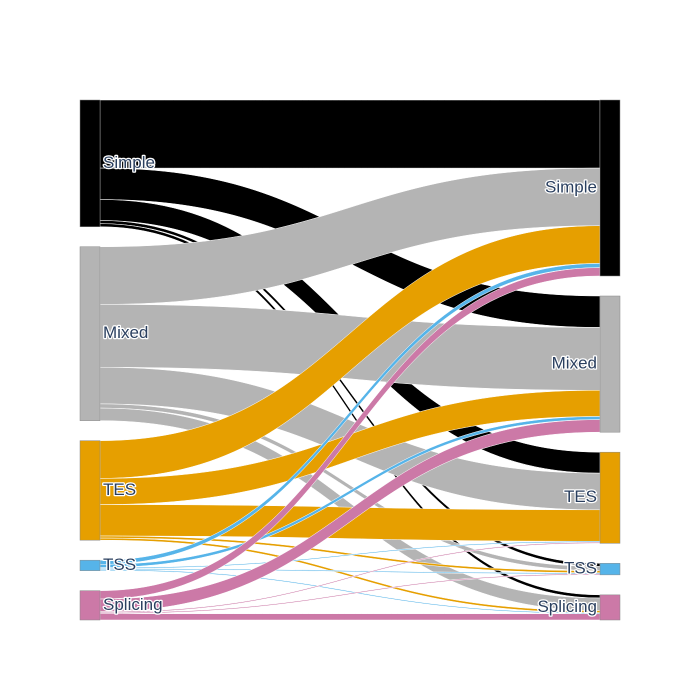  I want to click on source-label-mixed: Mixed, so click(125, 332).